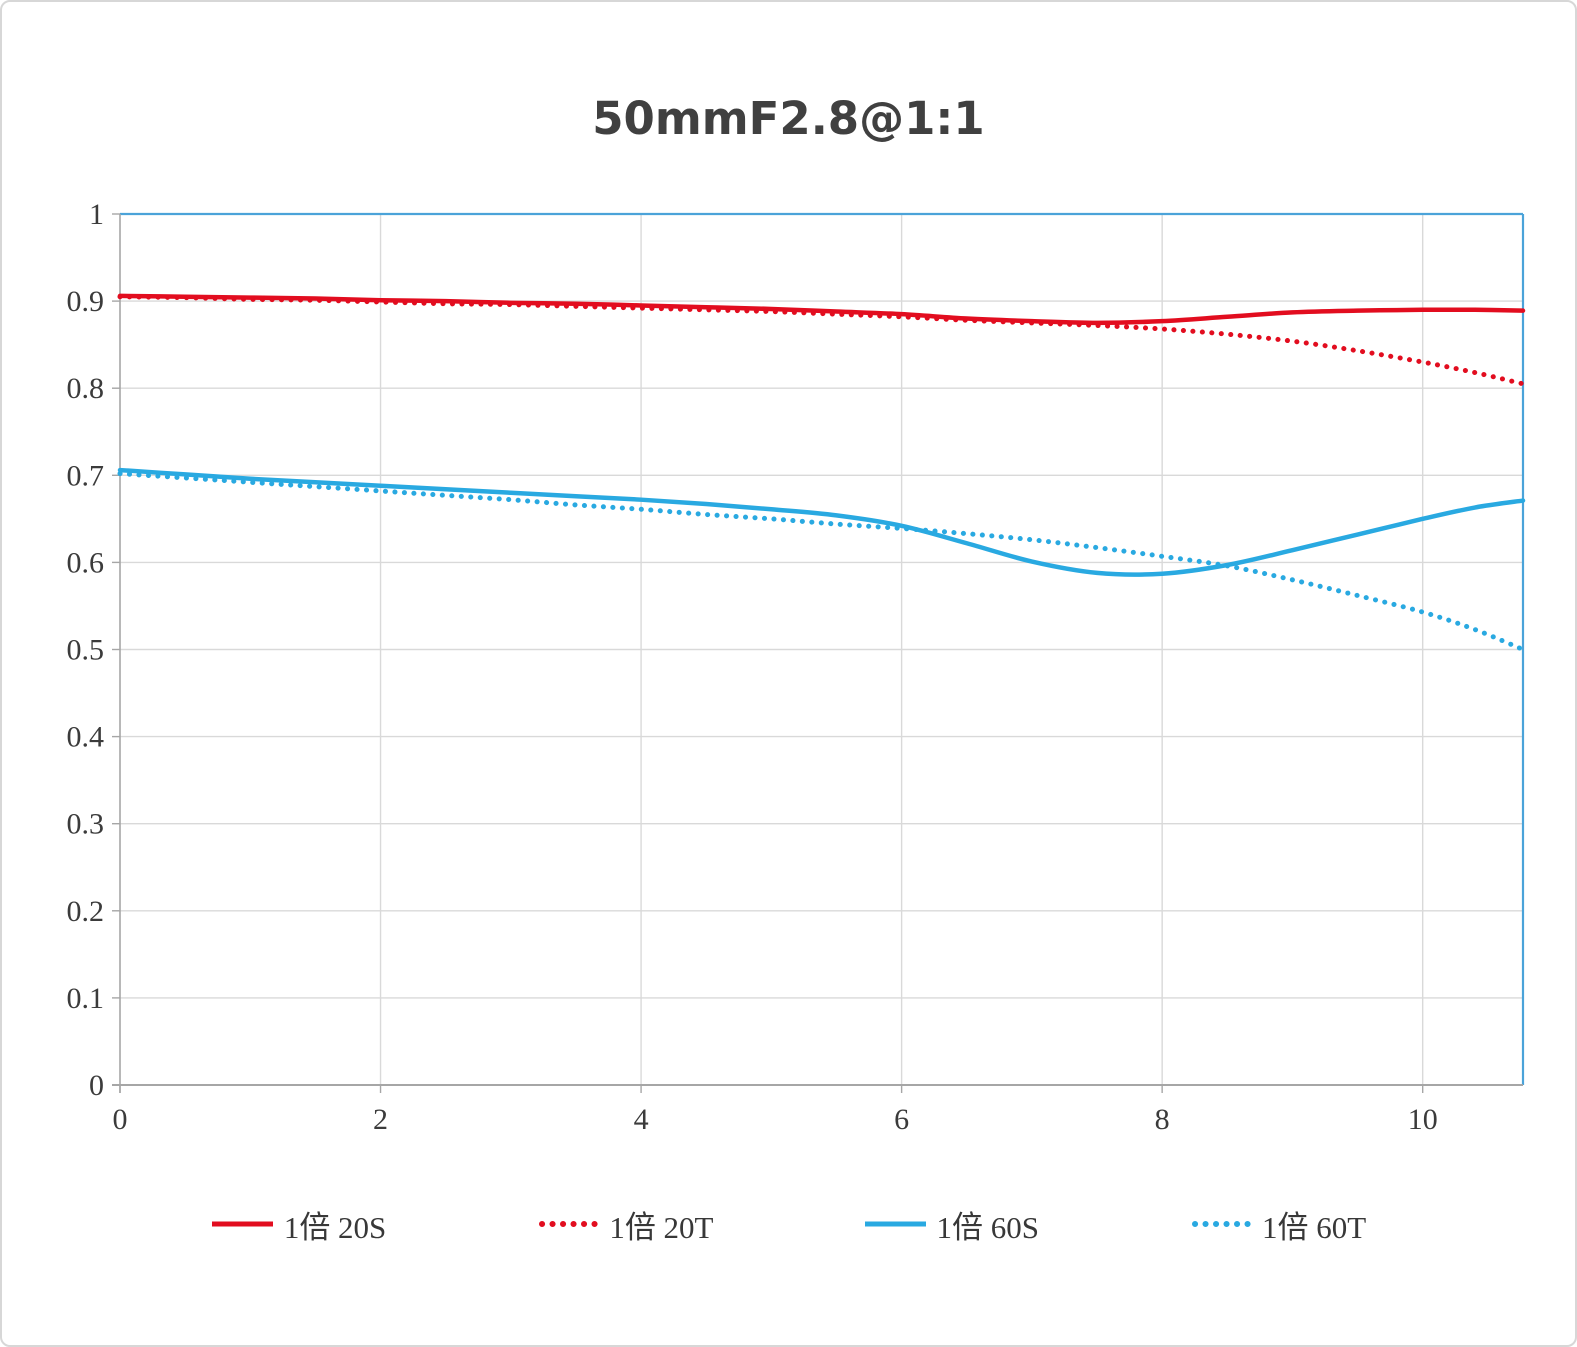  I want to click on legend-item-20s: 1倍 20S, so click(299, 1224).